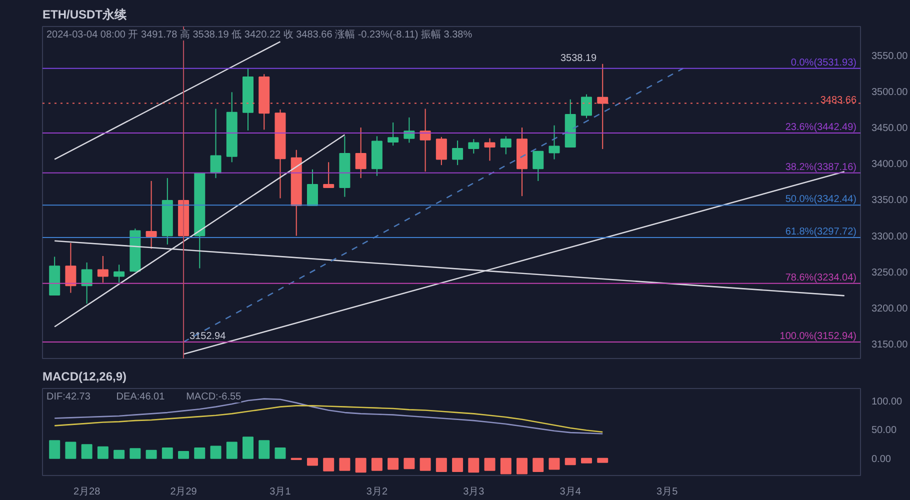 The image size is (910, 500). What do you see at coordinates (184, 492) in the screenshot?
I see `x-tick-label: 2月29` at bounding box center [184, 492].